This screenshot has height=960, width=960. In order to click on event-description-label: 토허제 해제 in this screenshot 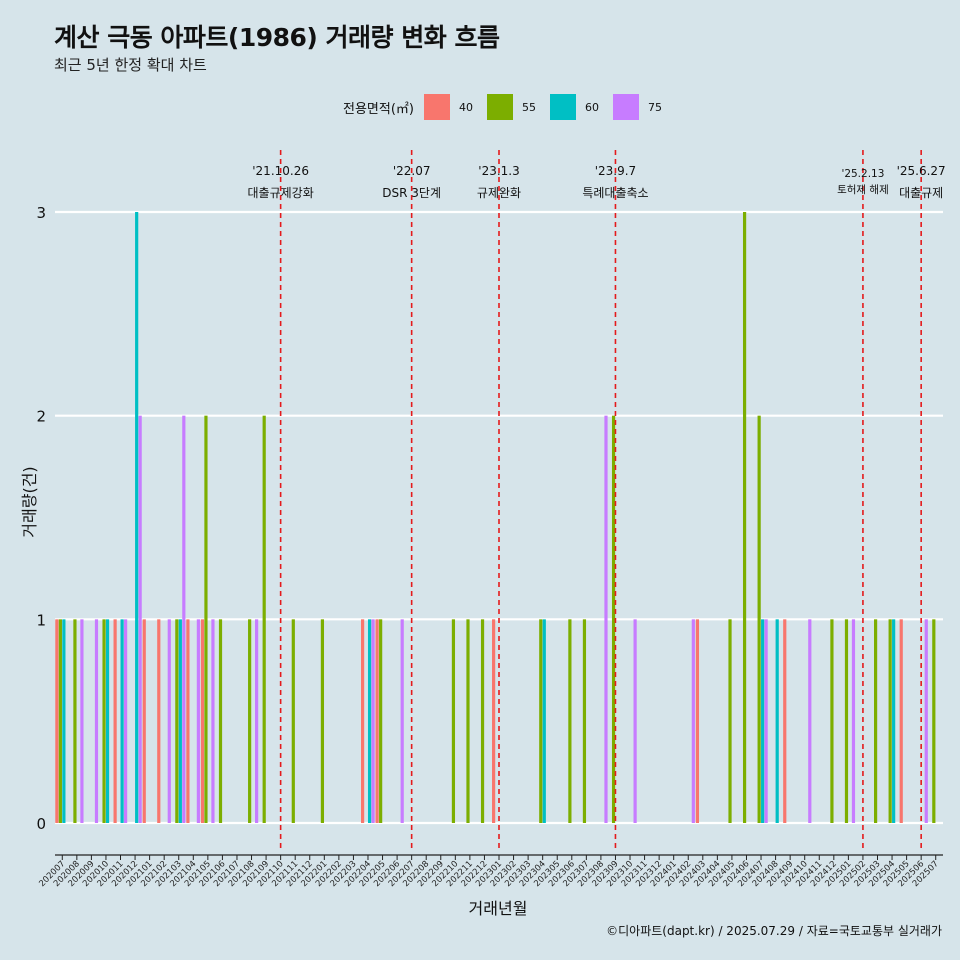, I will do `click(863, 189)`.